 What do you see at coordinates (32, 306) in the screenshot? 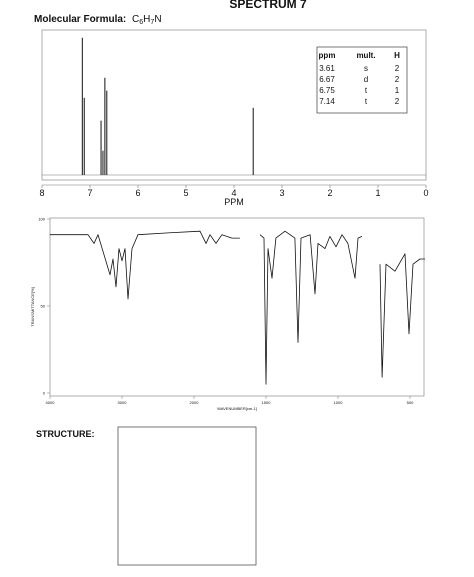
I see `y-axis-label: TRANSMITTANCE[%]` at bounding box center [32, 306].